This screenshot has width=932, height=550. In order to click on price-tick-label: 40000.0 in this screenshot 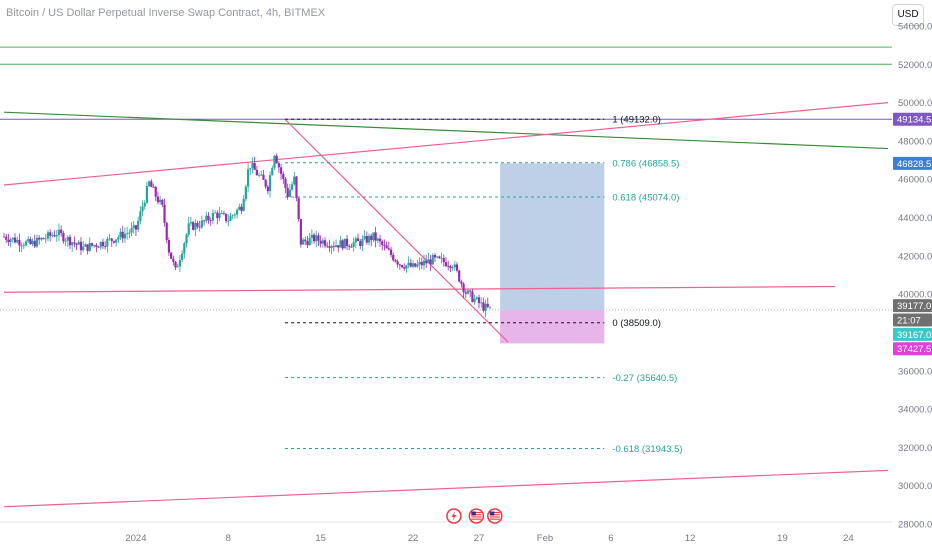, I will do `click(915, 295)`.